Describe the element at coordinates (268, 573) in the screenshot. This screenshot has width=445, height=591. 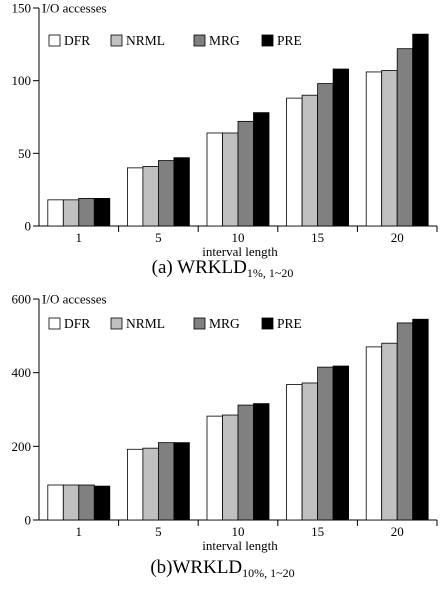
I see `chart-b-caption-sub: 10%, 1~20` at that location.